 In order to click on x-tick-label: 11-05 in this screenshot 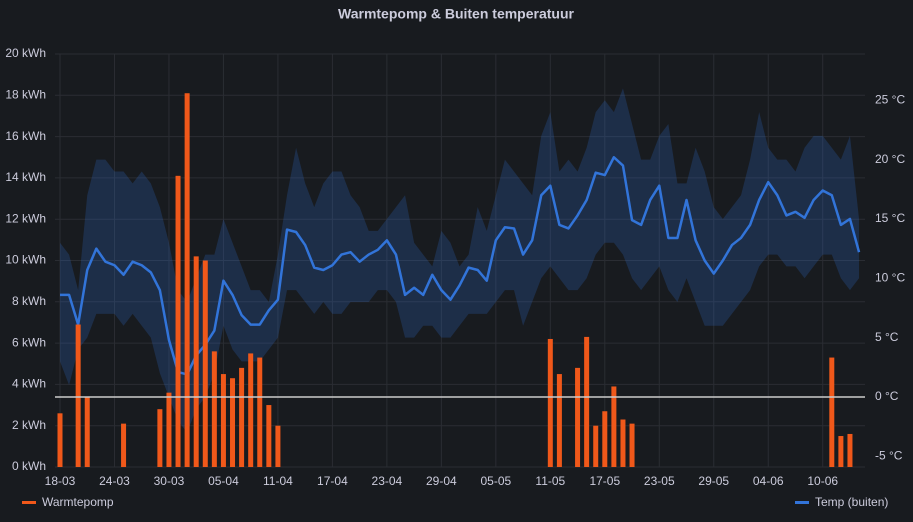, I will do `click(550, 481)`.